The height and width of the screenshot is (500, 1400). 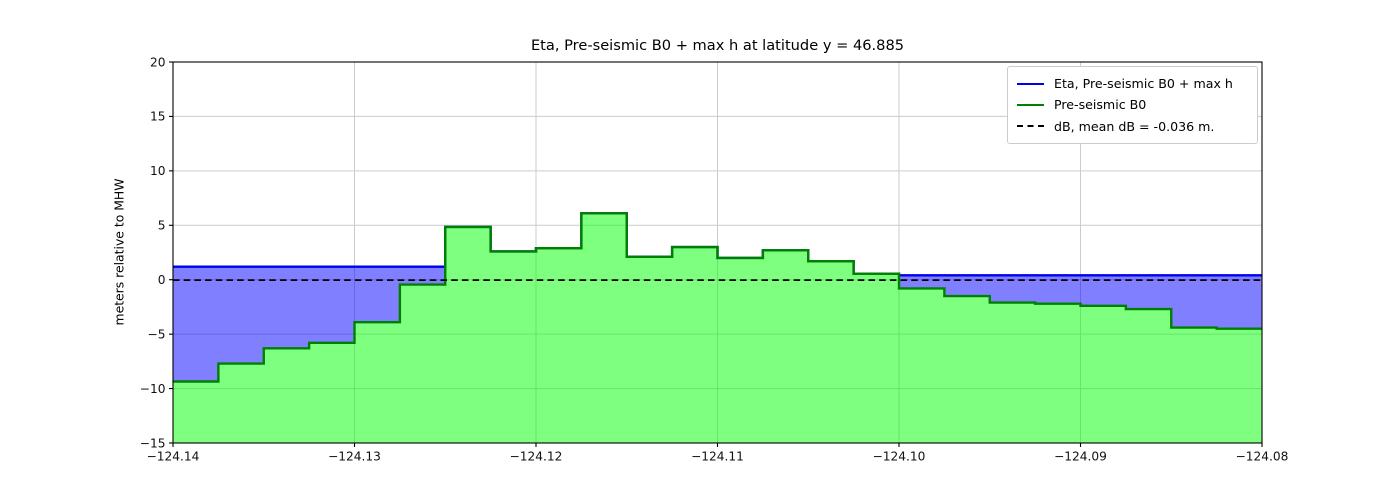 I want to click on legend-label: Pre-seismic B0, so click(x=1100, y=105).